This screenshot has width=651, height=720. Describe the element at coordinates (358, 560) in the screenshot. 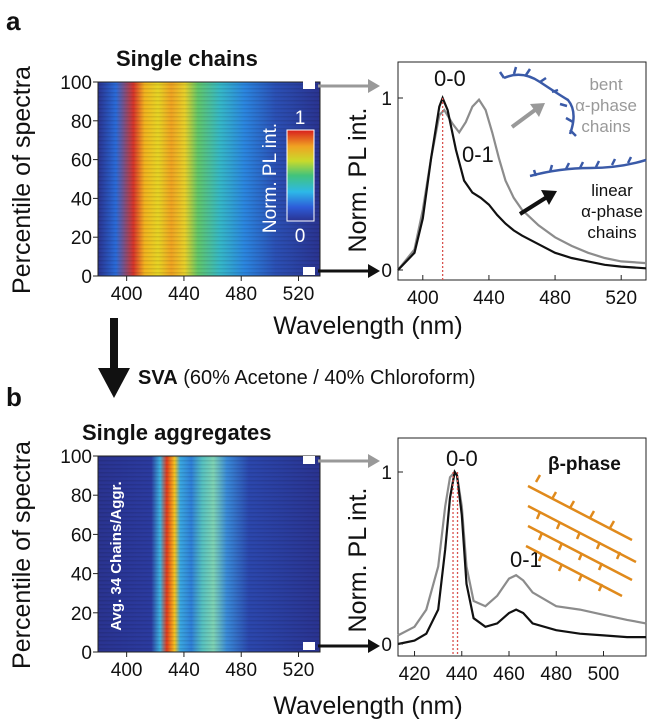

I see `spectrum-b-ylabel: Norm. PL int.` at that location.